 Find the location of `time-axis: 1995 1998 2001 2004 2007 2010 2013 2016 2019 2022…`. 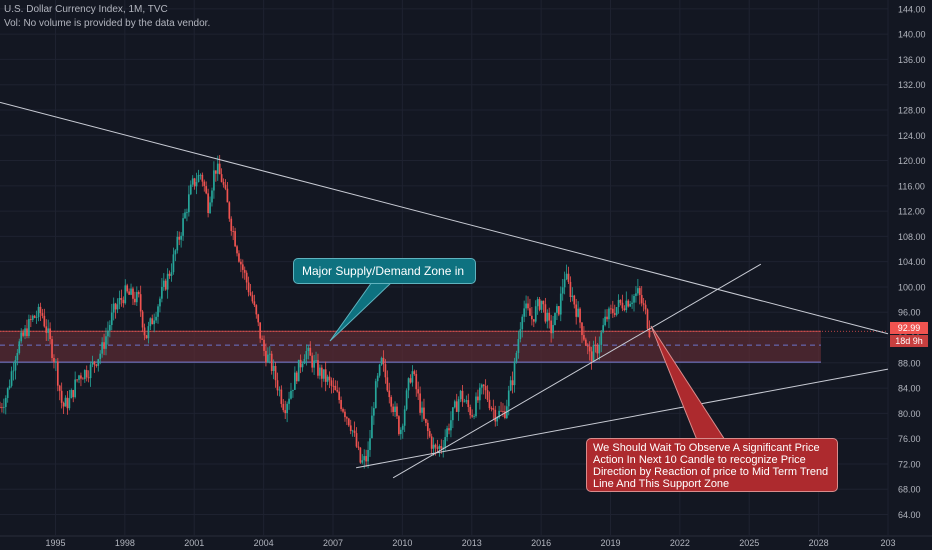

time-axis: 1995 1998 2001 2004 2007 2010 2013 2016 2019 2022… is located at coordinates (470, 543).